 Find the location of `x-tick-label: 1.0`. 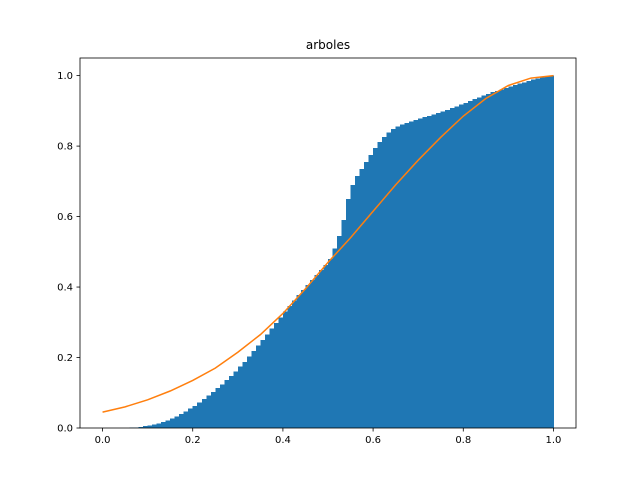

x-tick-label: 1.0 is located at coordinates (554, 440).